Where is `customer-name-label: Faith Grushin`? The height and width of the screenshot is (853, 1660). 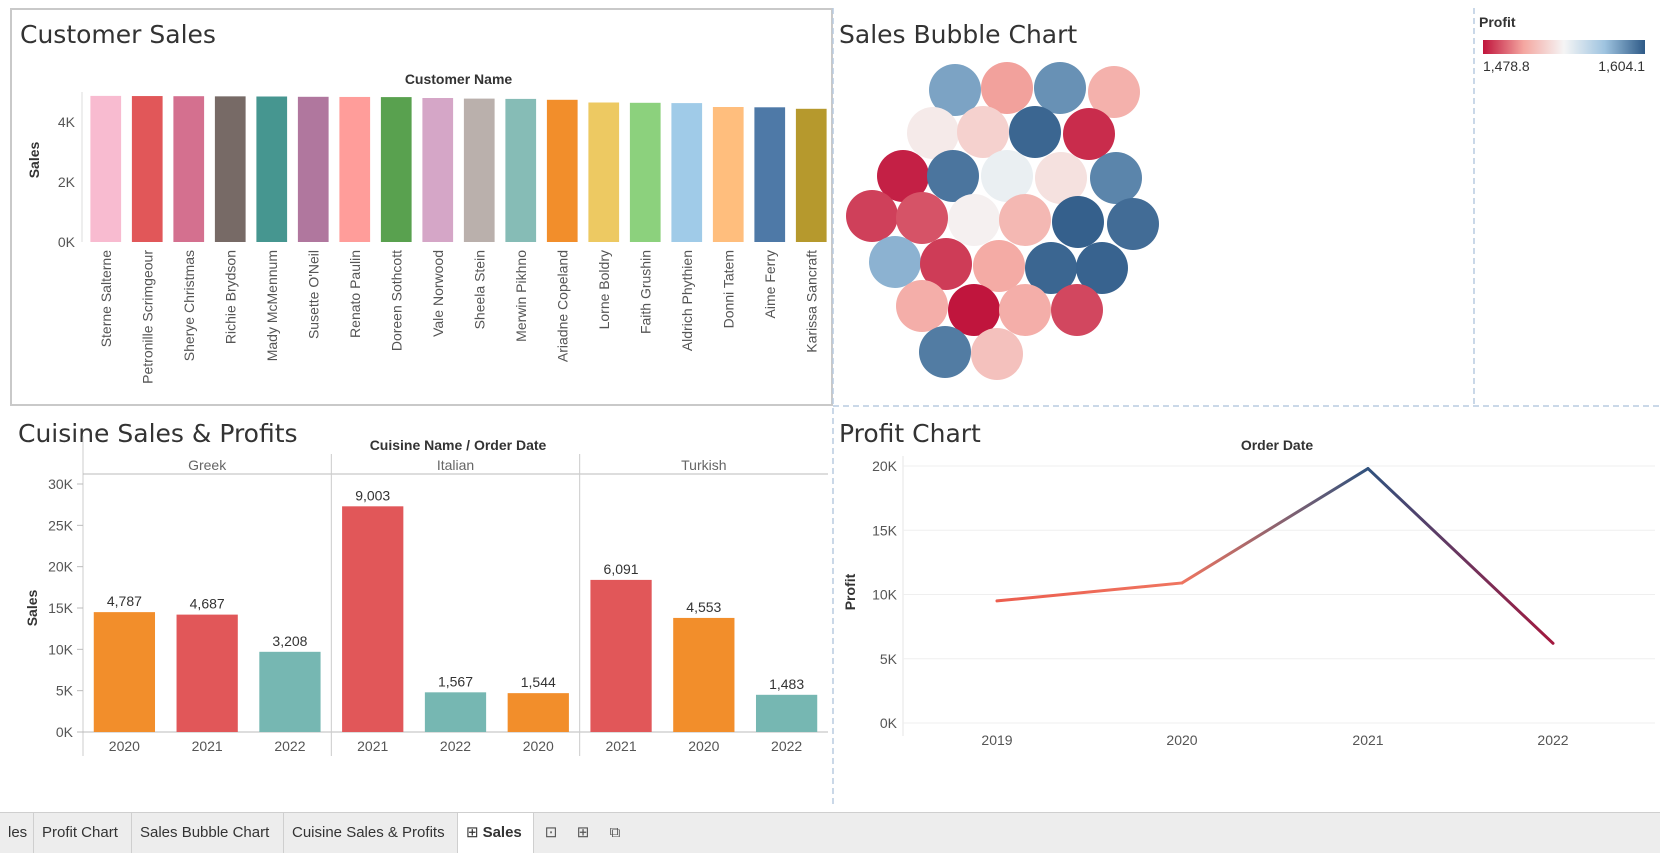
customer-name-label: Faith Grushin is located at coordinates (645, 292).